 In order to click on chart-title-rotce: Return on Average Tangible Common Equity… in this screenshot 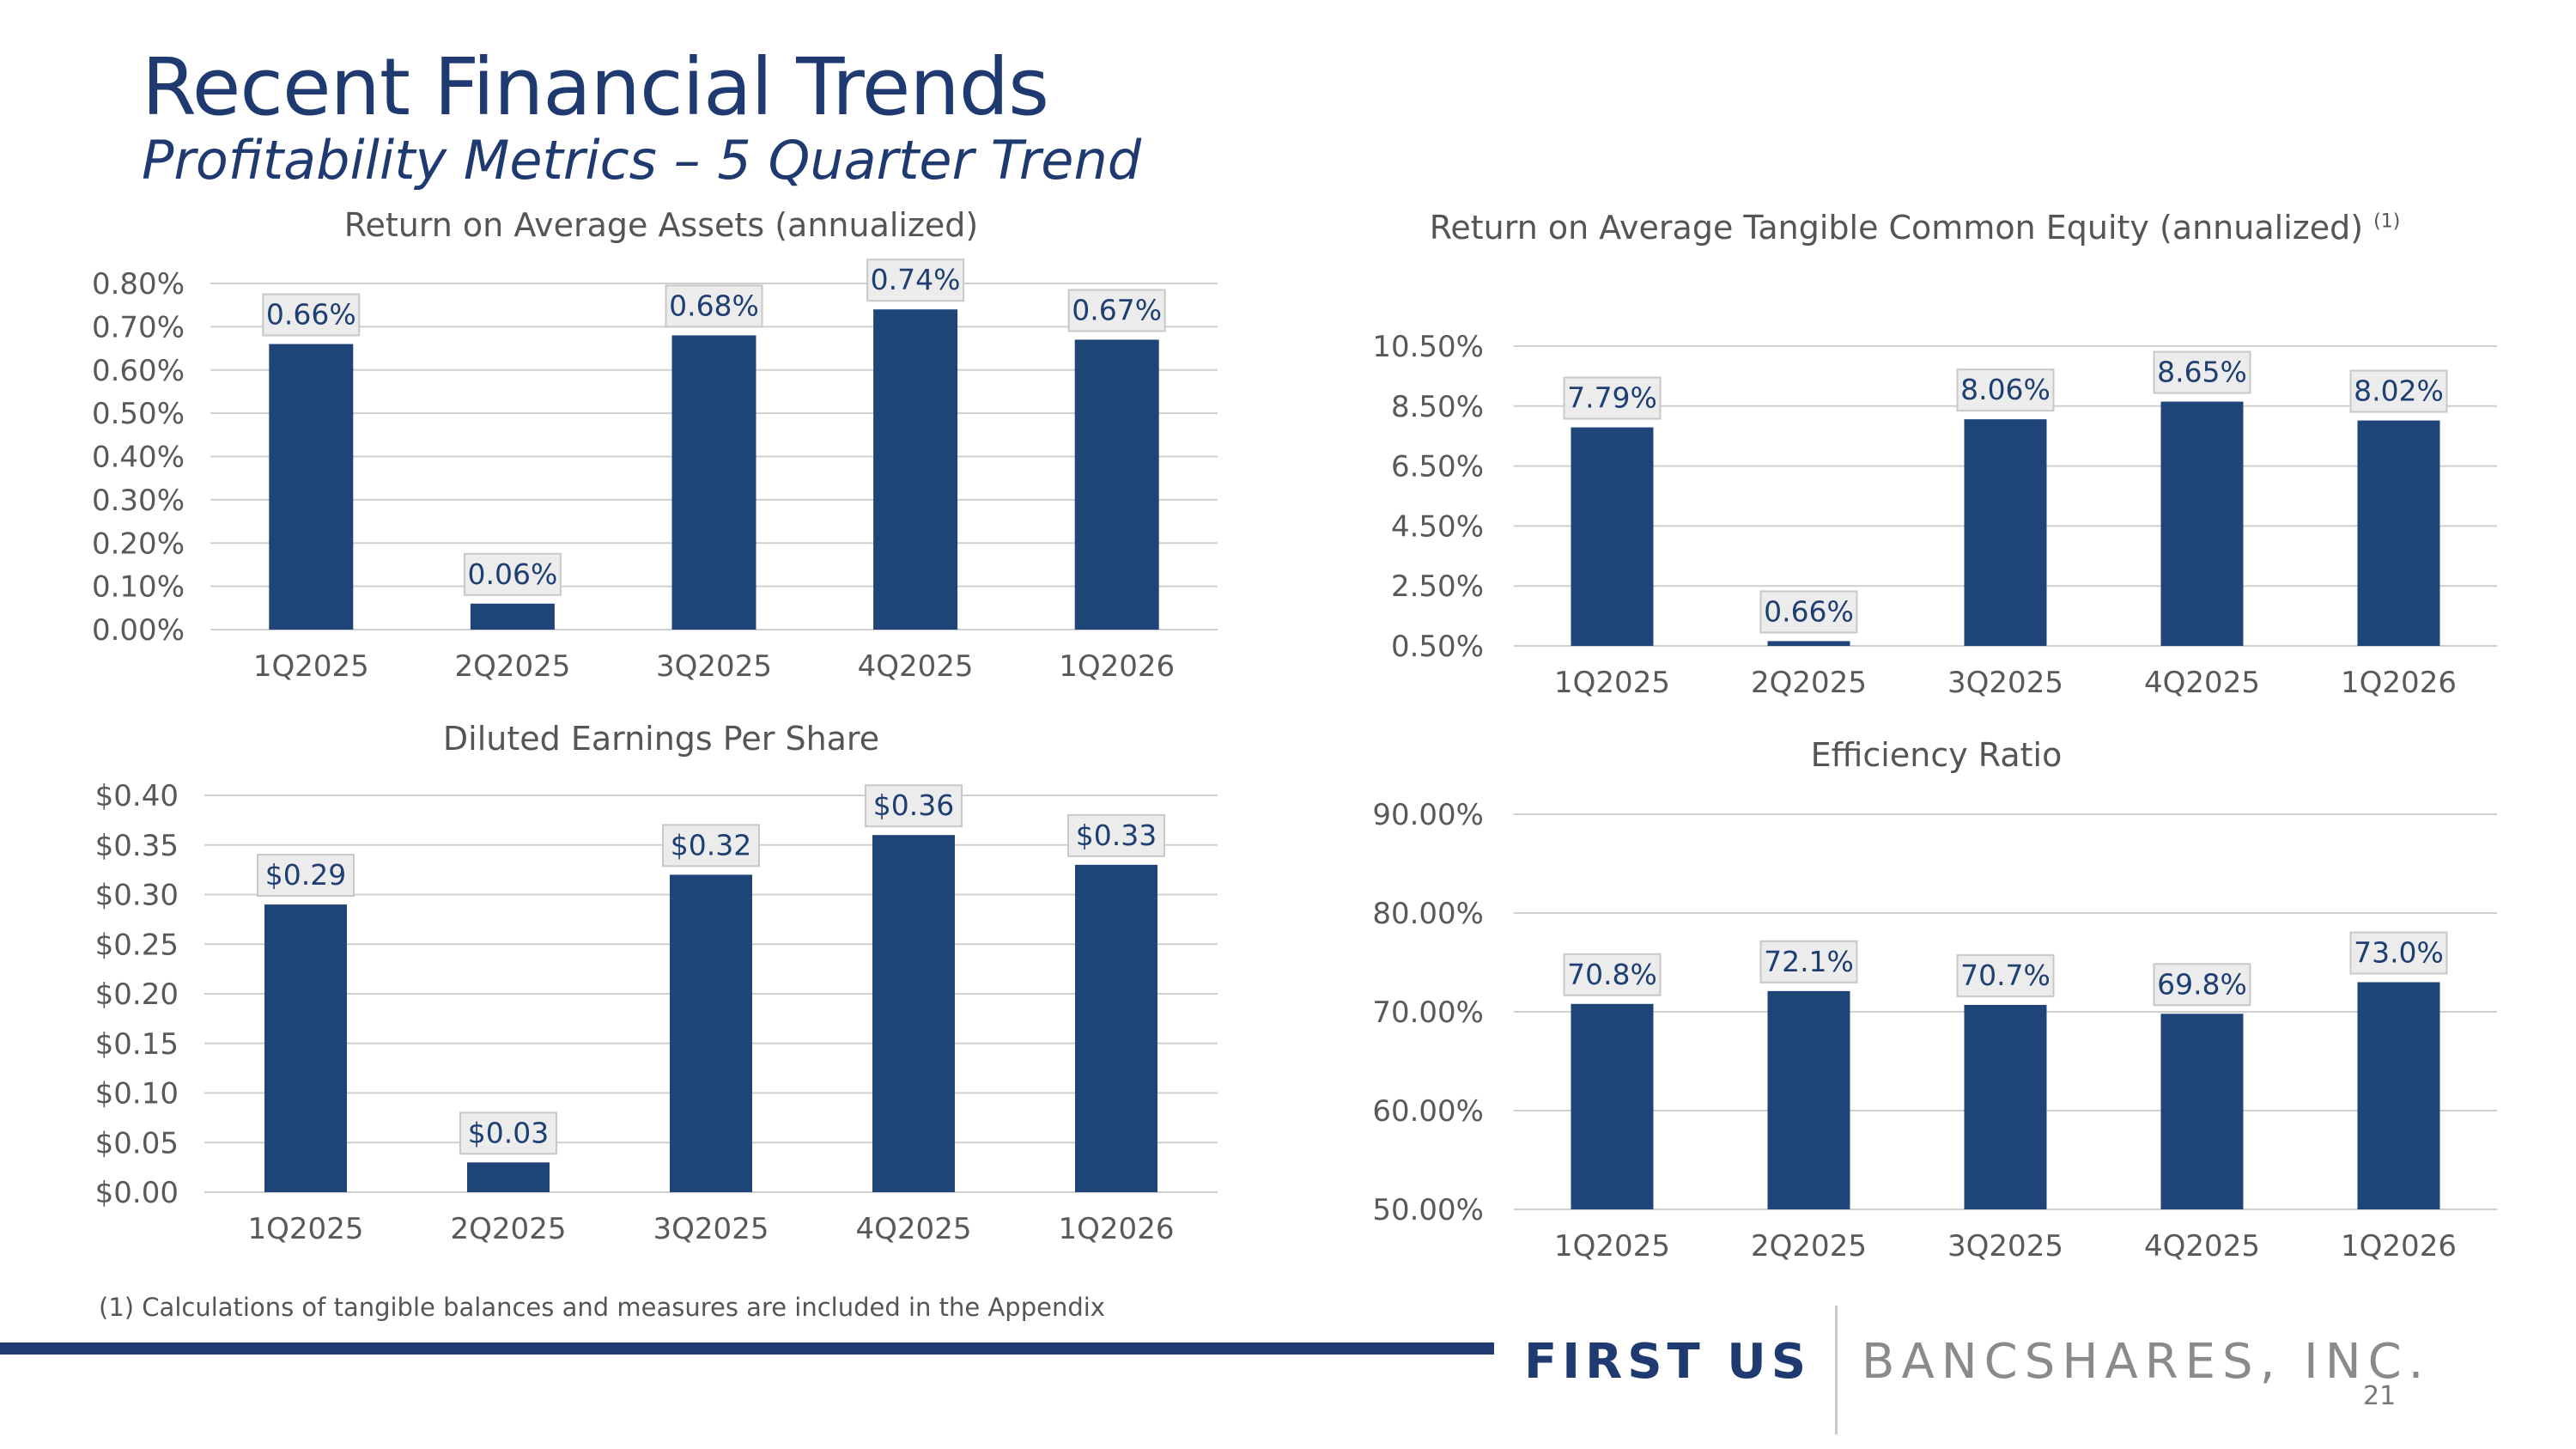, I will do `click(1916, 228)`.